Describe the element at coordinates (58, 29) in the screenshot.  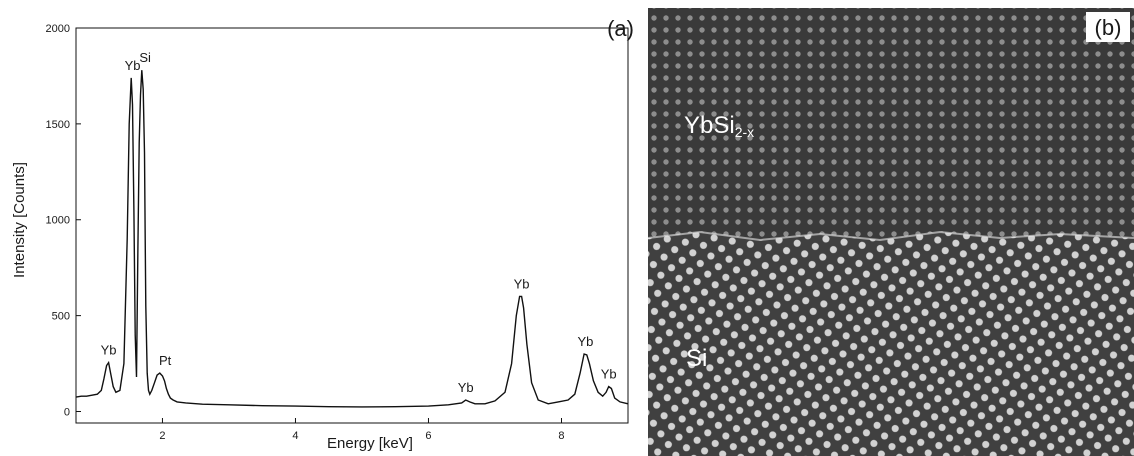
I see `y-tick-label: 2000` at that location.